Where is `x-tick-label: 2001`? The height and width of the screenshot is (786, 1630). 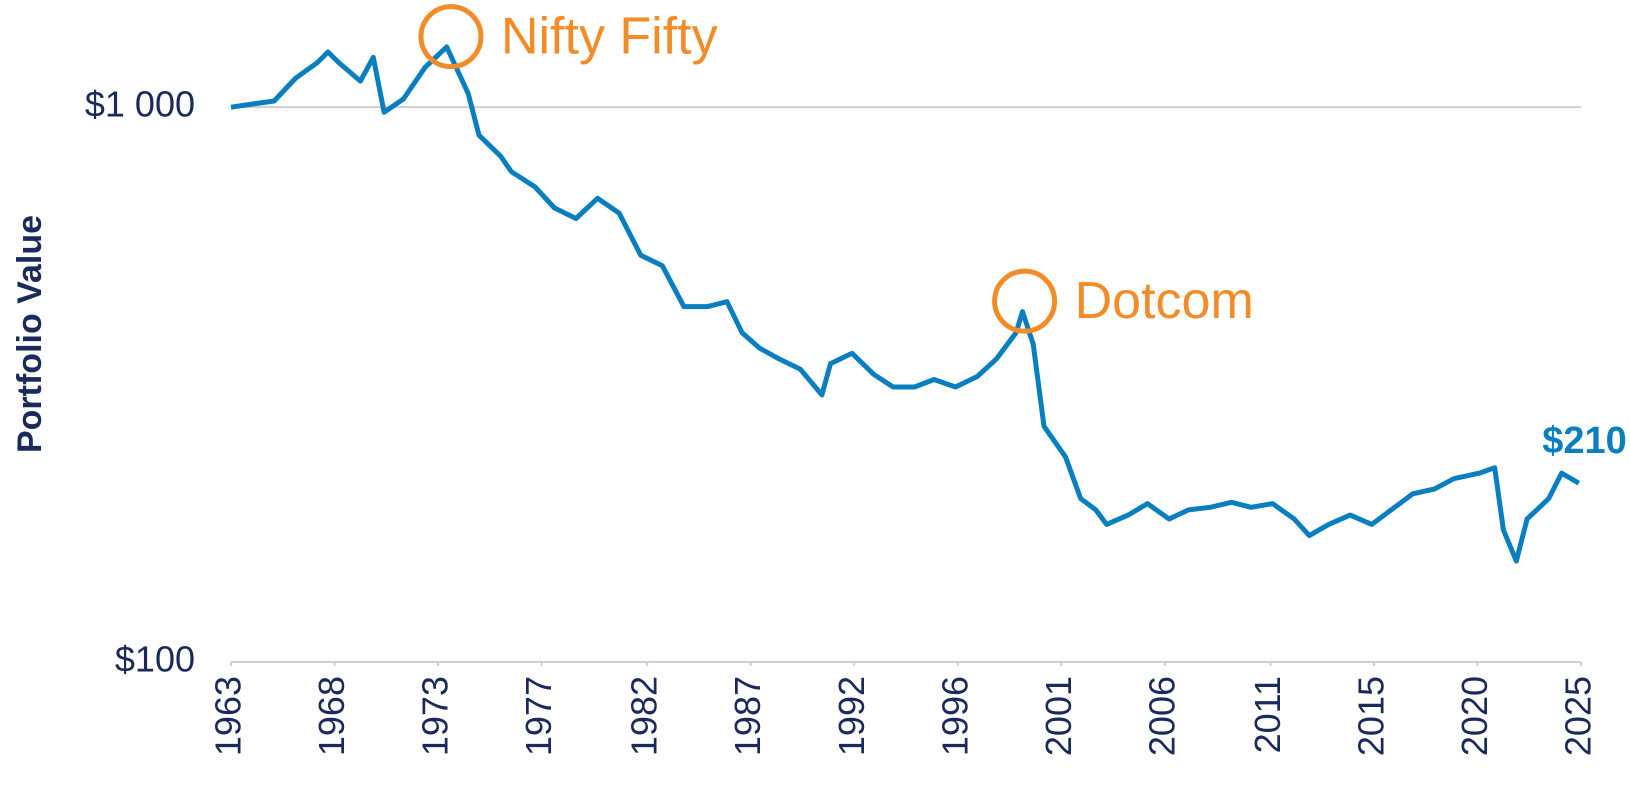
x-tick-label: 2001 is located at coordinates (1058, 716).